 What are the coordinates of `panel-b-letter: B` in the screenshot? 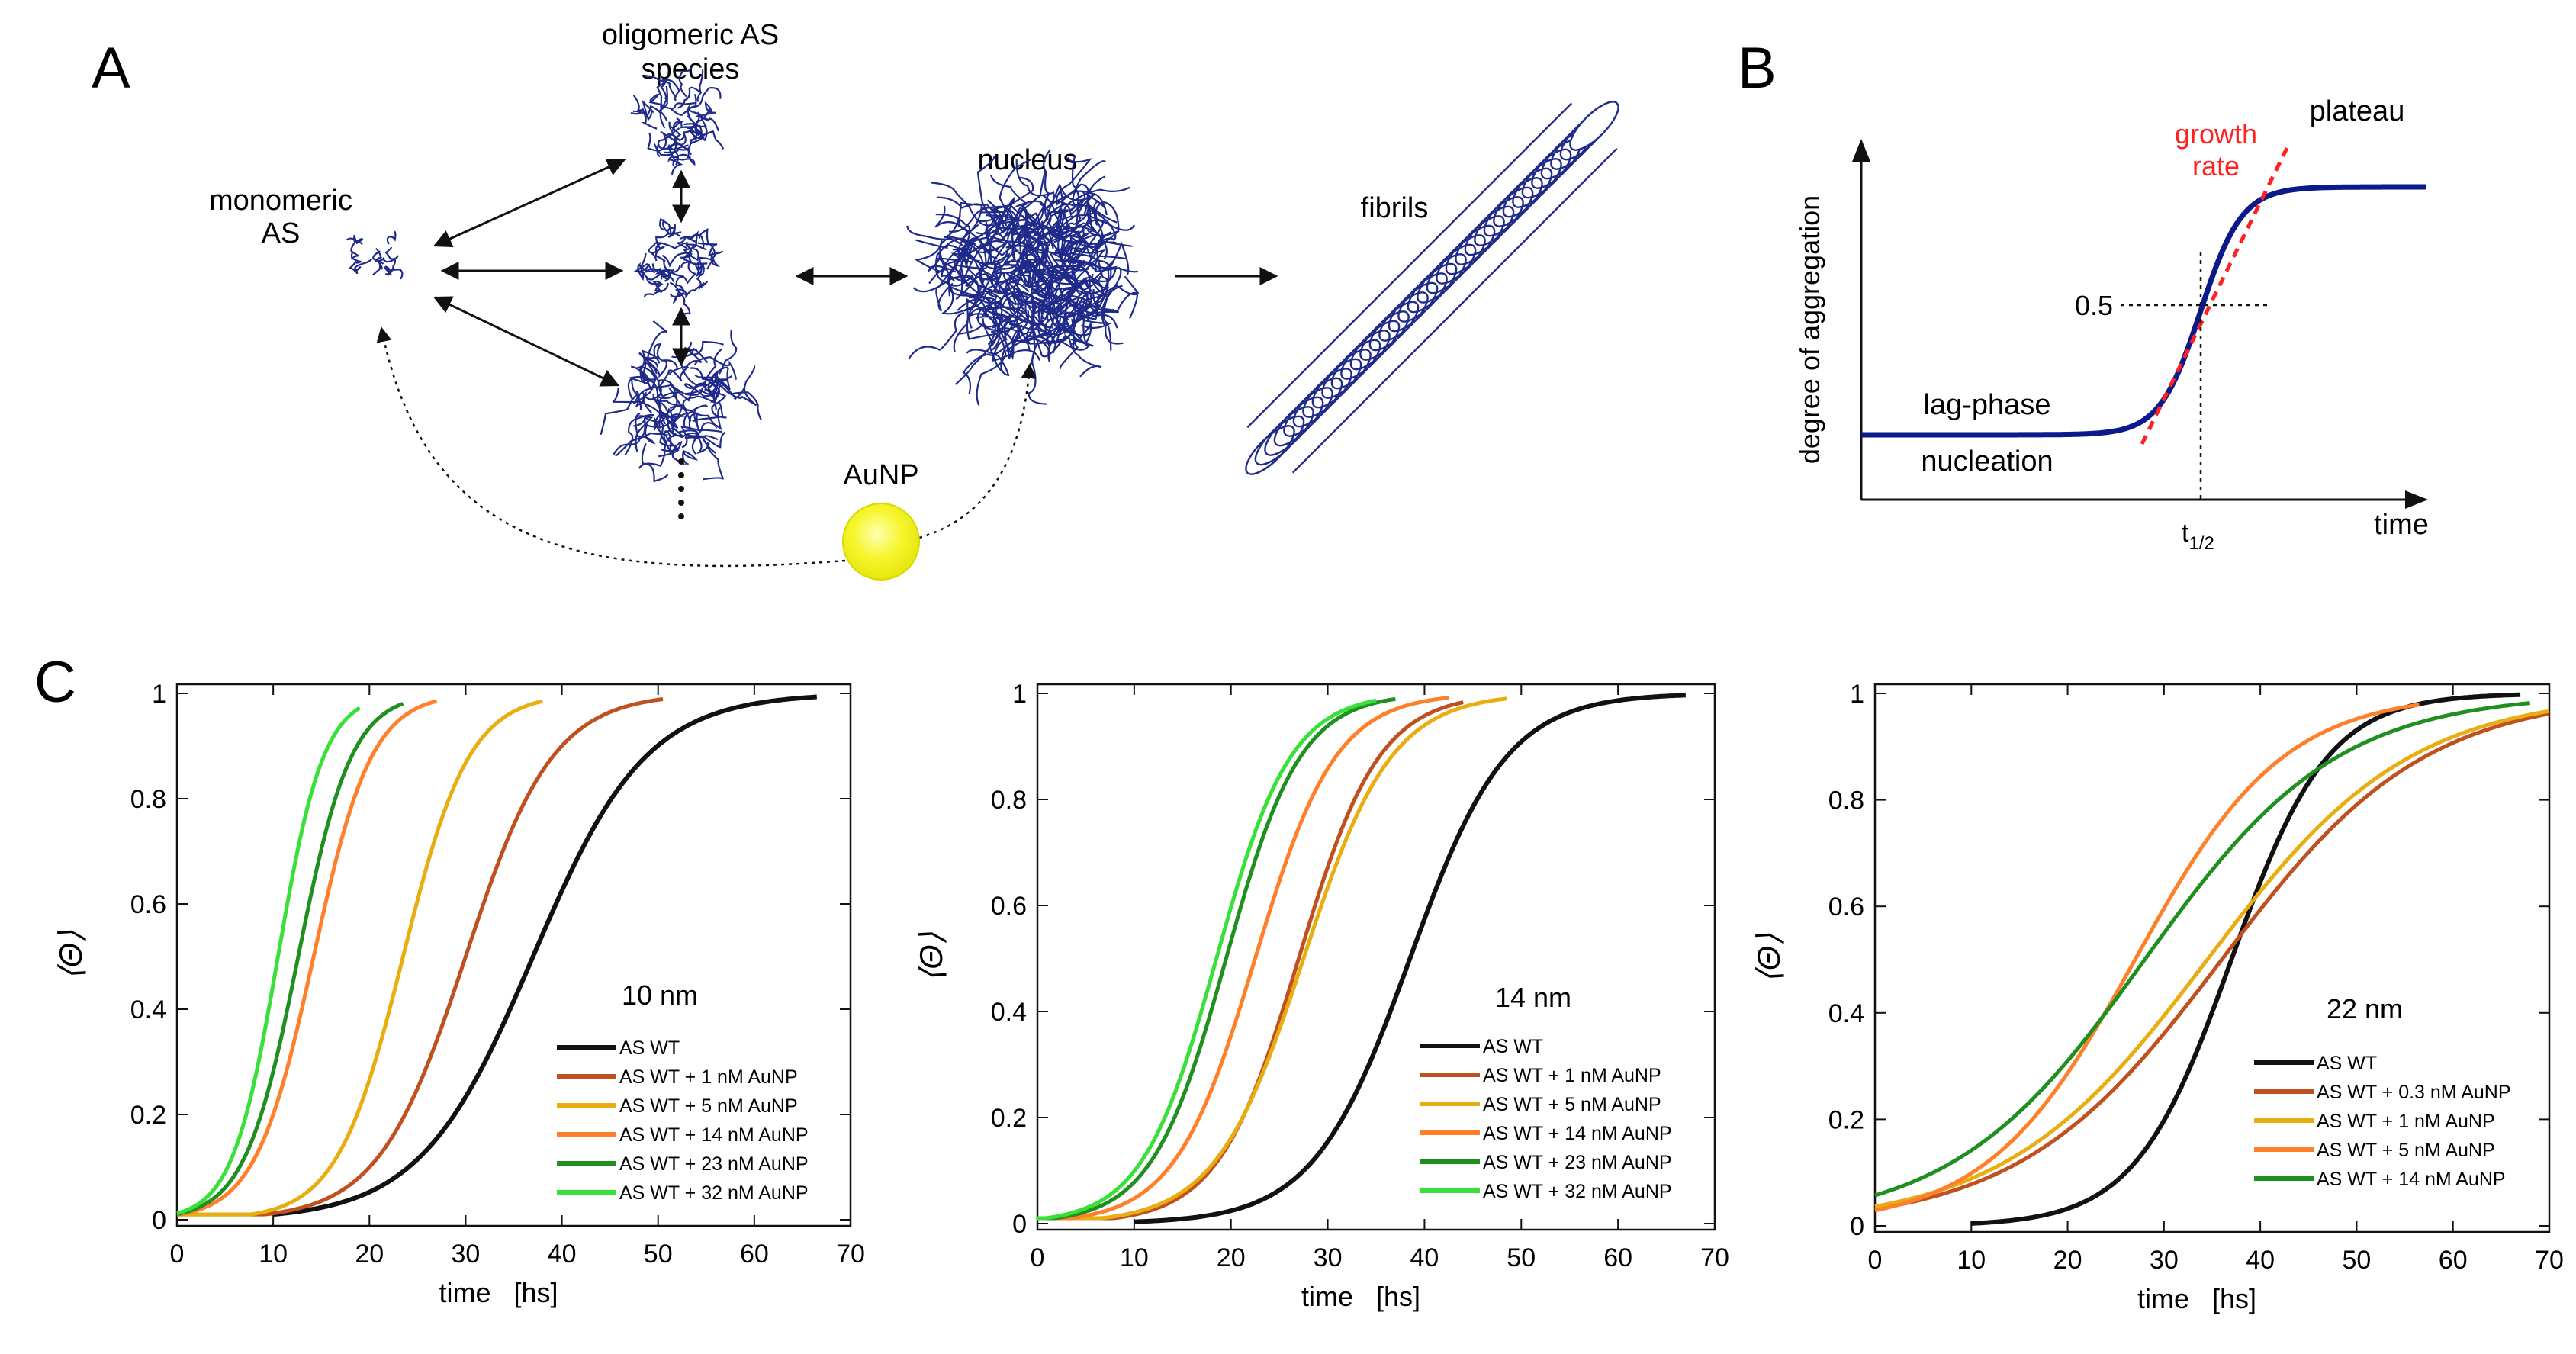 It's located at (1757, 68).